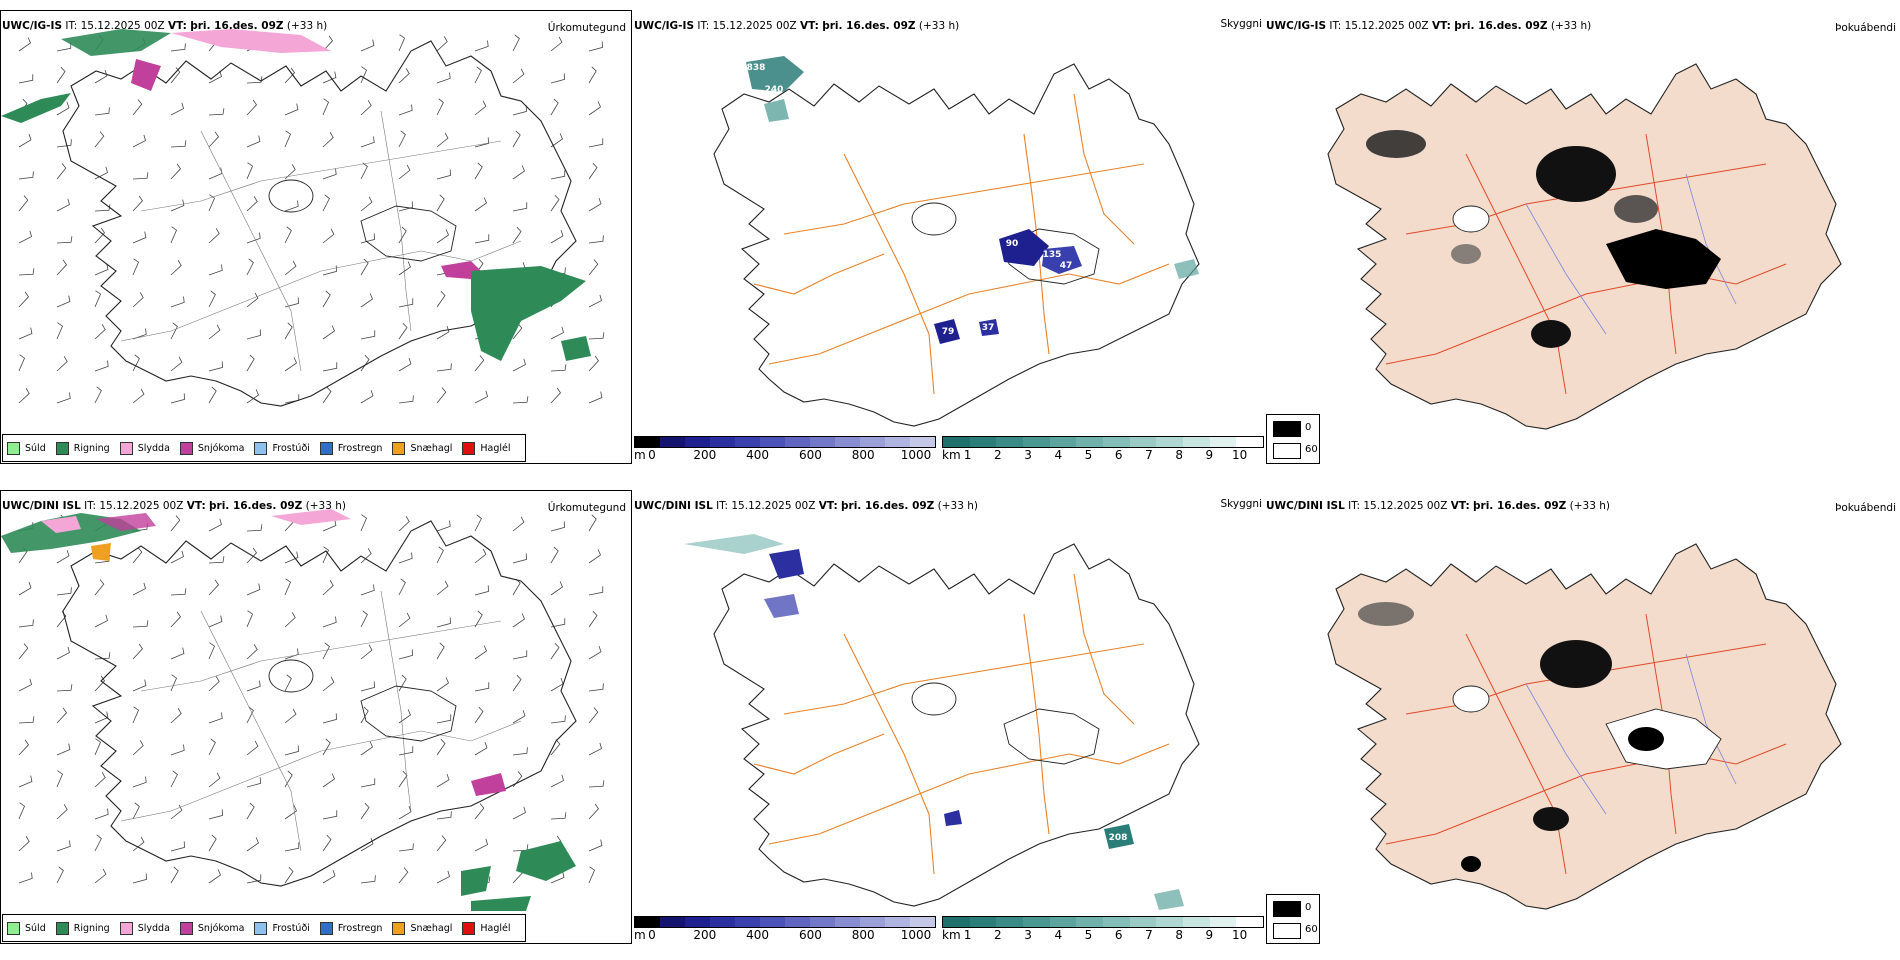 The image size is (1900, 960). What do you see at coordinates (1308, 427) in the screenshot?
I see `fog-legend-label: 0` at bounding box center [1308, 427].